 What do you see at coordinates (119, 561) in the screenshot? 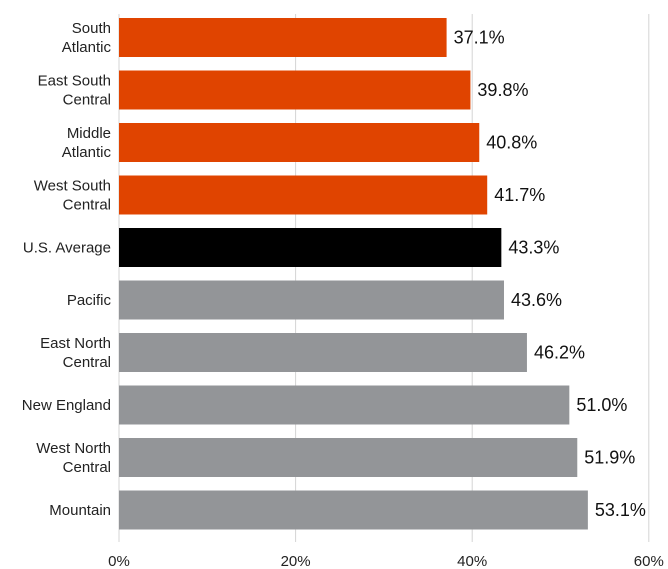
I see `x-tick-label: 0%` at bounding box center [119, 561].